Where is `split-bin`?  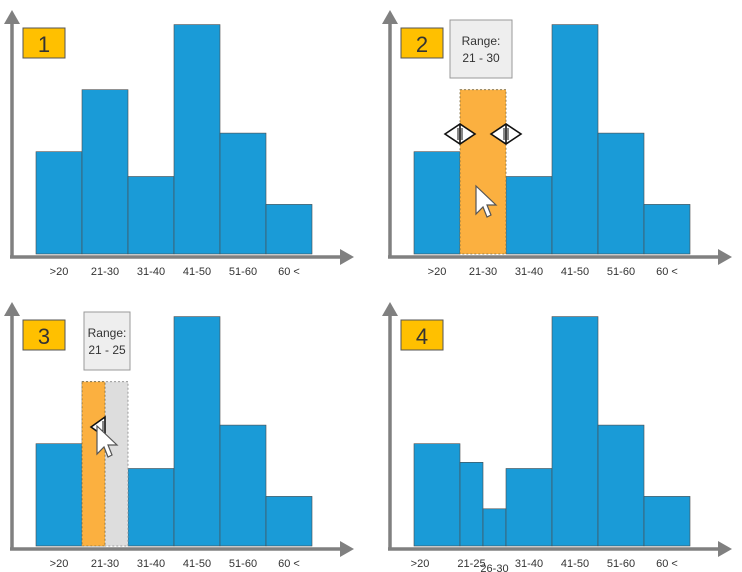
split-bin is located at coordinates (93, 464).